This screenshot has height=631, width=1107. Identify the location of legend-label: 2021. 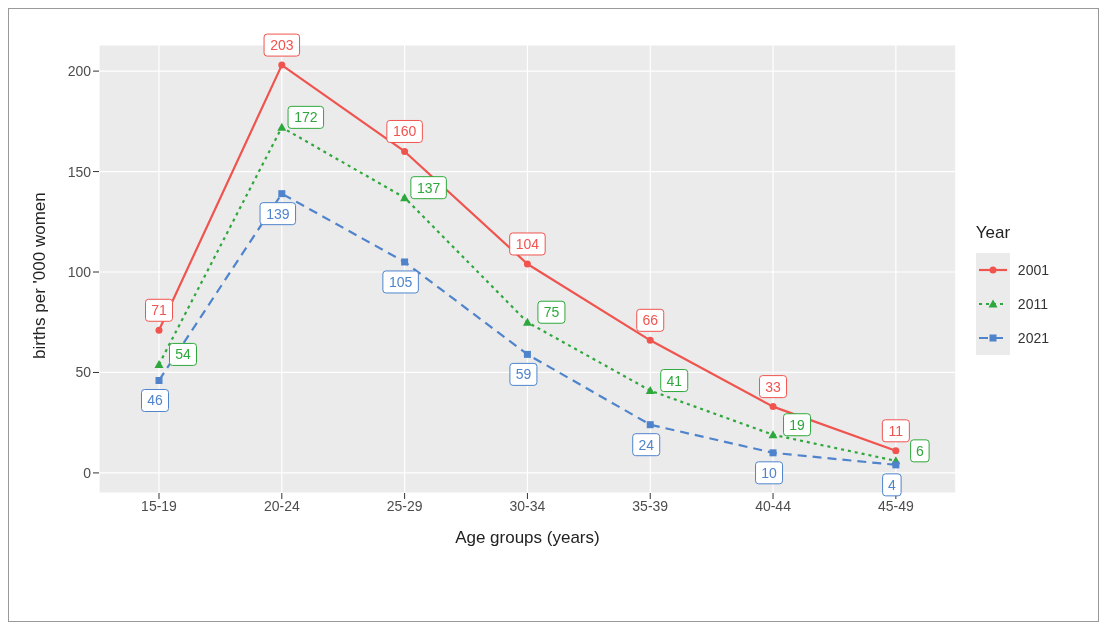
(1033, 338).